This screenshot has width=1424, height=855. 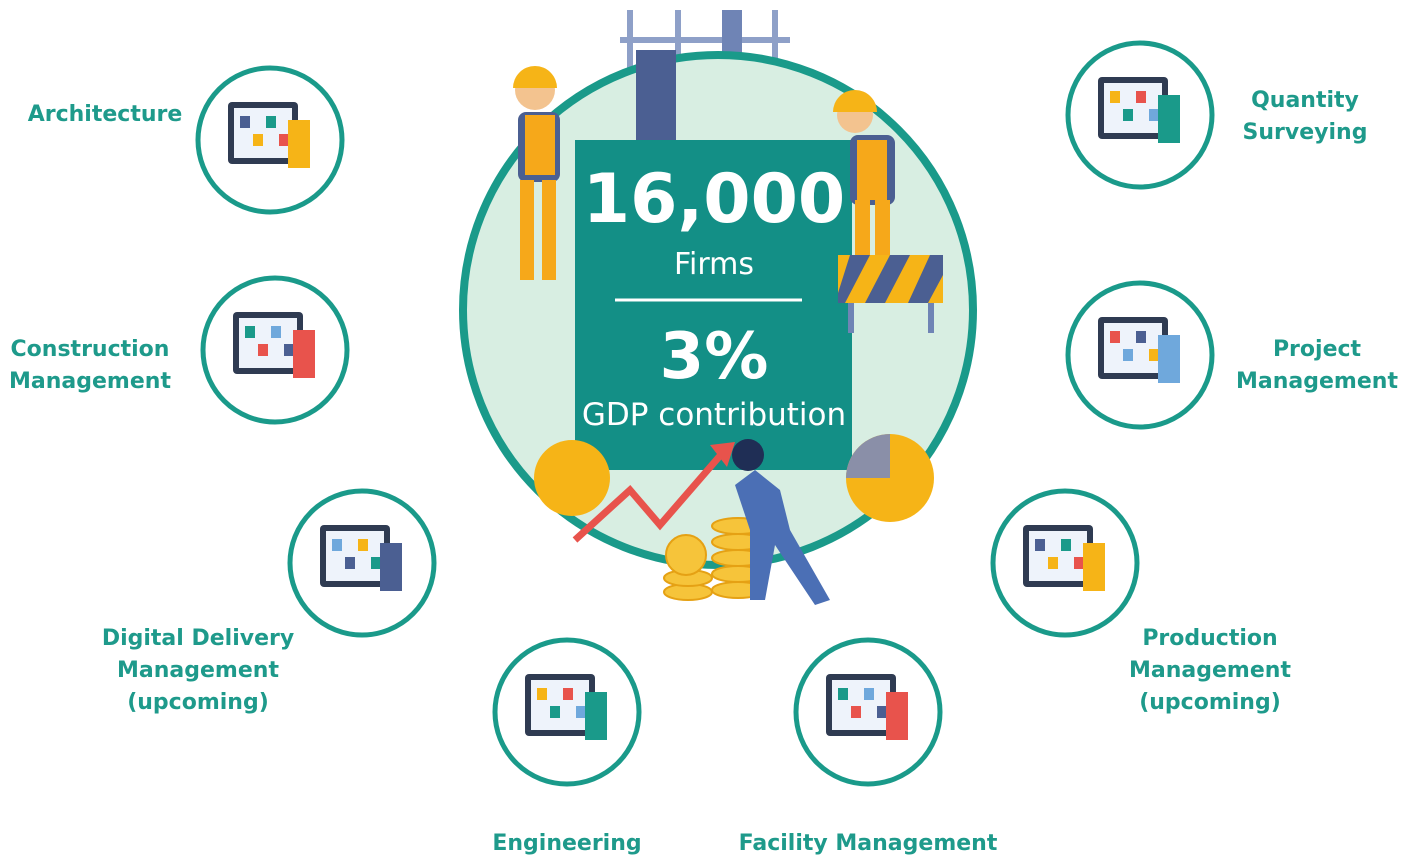 What do you see at coordinates (890, 478) in the screenshot?
I see `pie-icon` at bounding box center [890, 478].